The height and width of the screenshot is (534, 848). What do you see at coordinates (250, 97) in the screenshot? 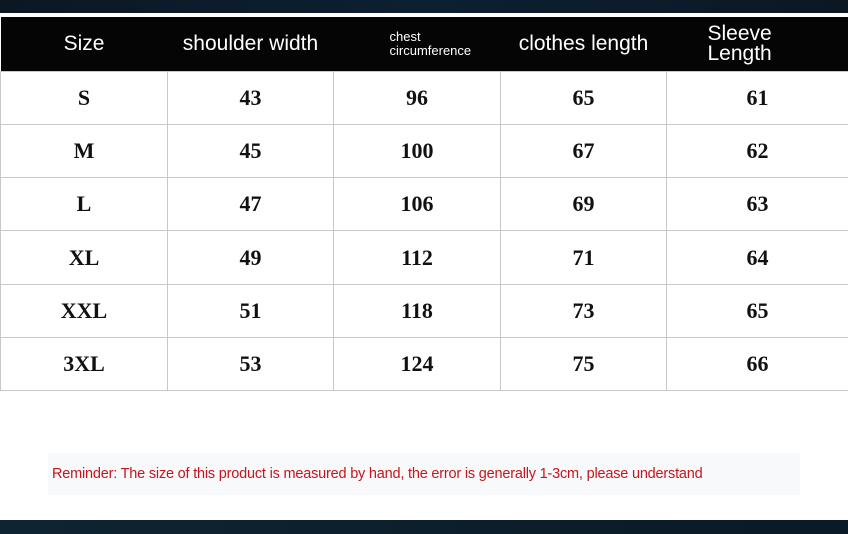
I see `table-cell: 43` at bounding box center [250, 97].